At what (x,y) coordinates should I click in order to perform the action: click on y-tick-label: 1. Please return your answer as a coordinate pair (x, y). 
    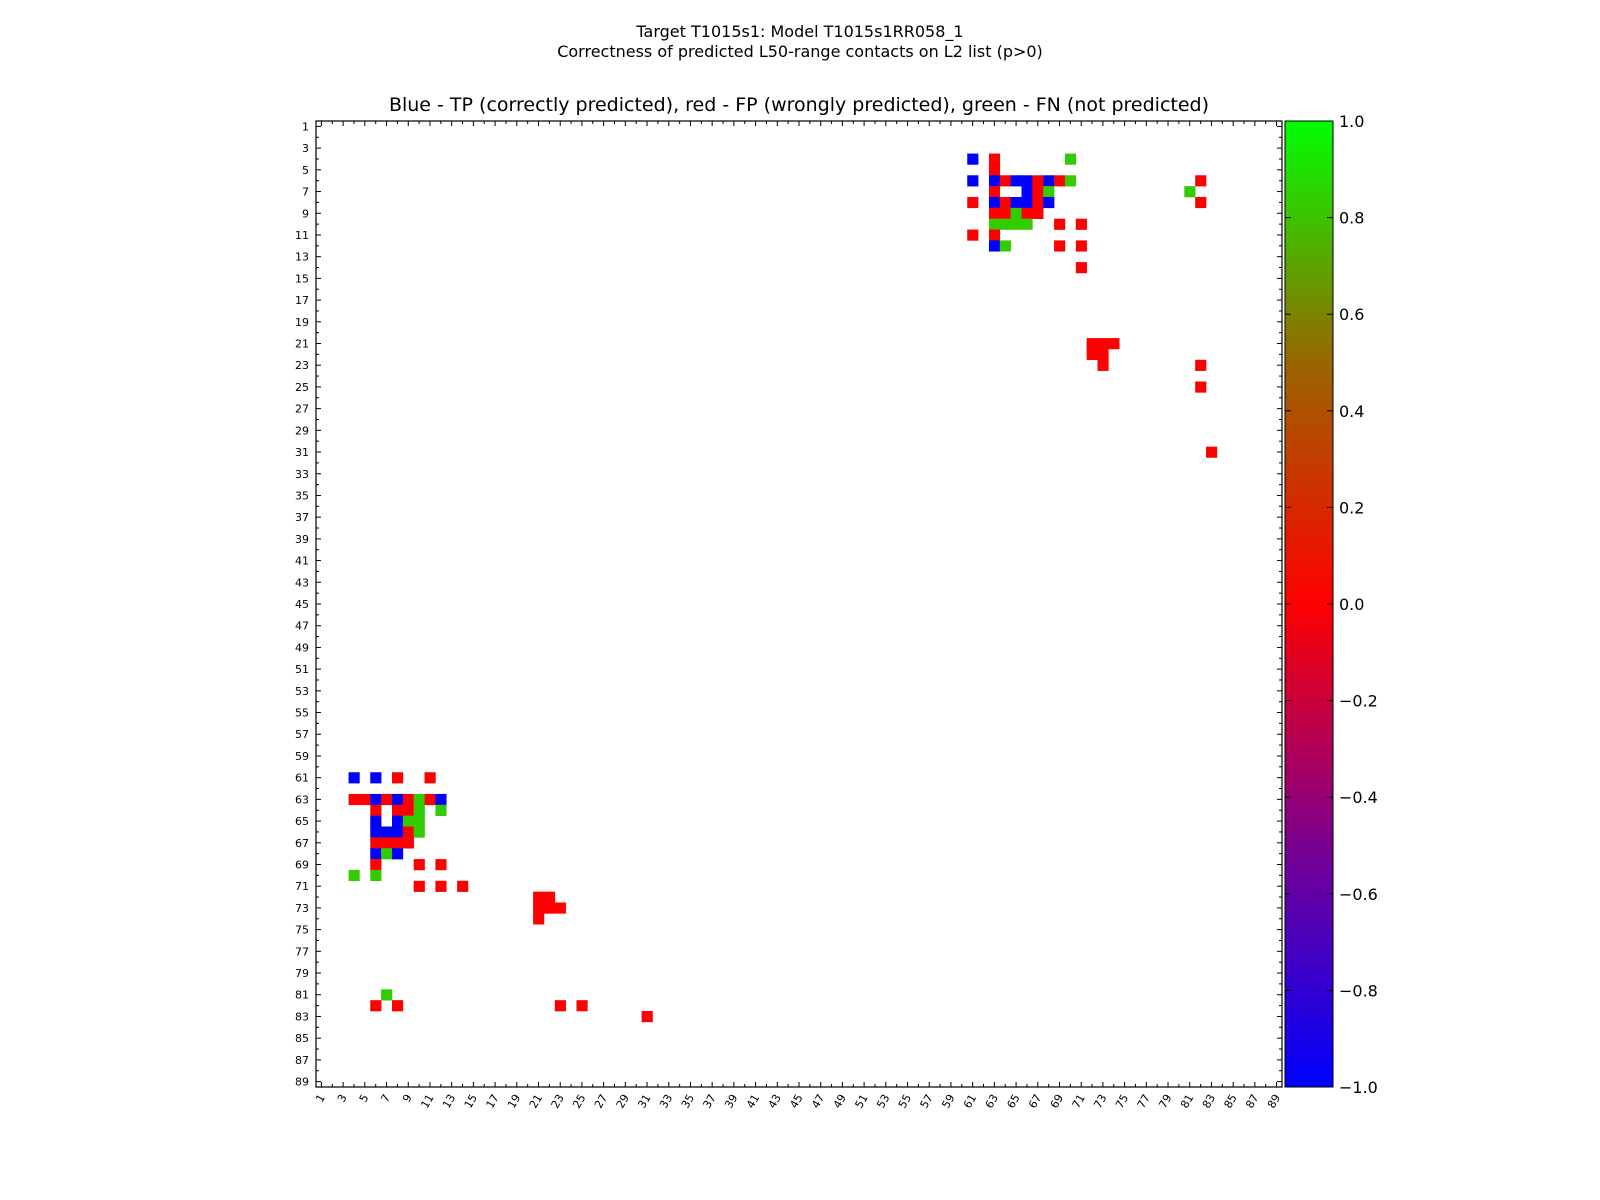
    Looking at the image, I should click on (305, 126).